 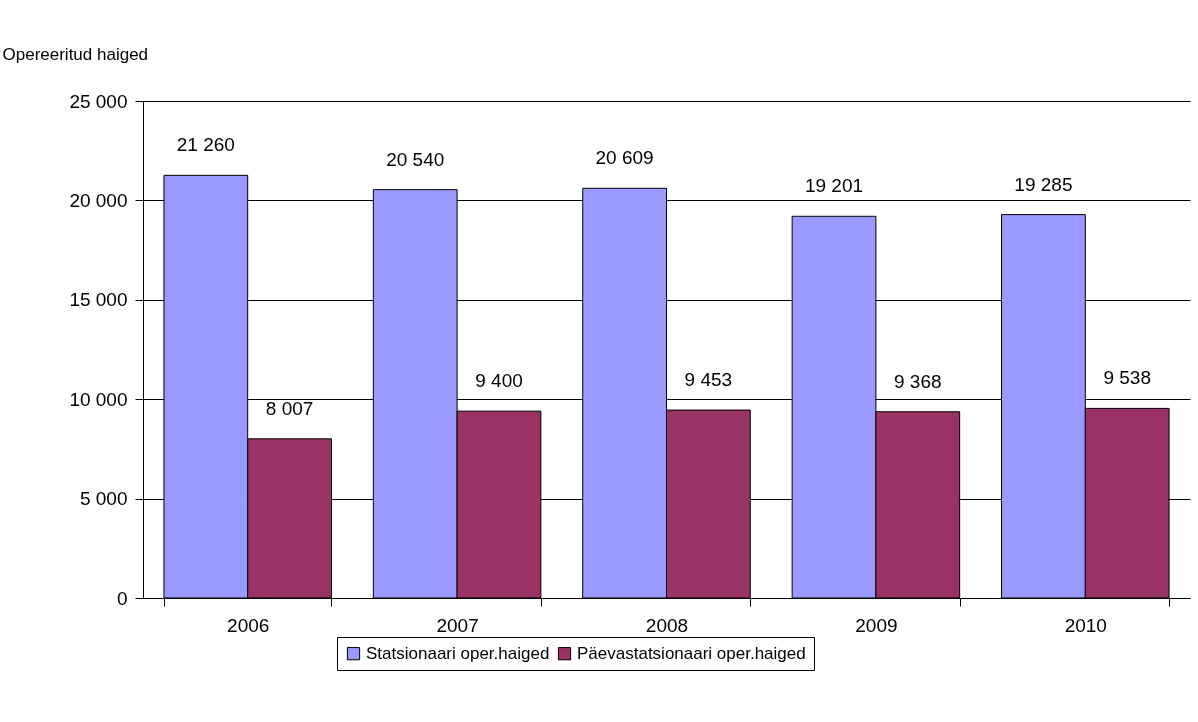 I want to click on y-axis-title: Opereeritud haiged, so click(x=75, y=54).